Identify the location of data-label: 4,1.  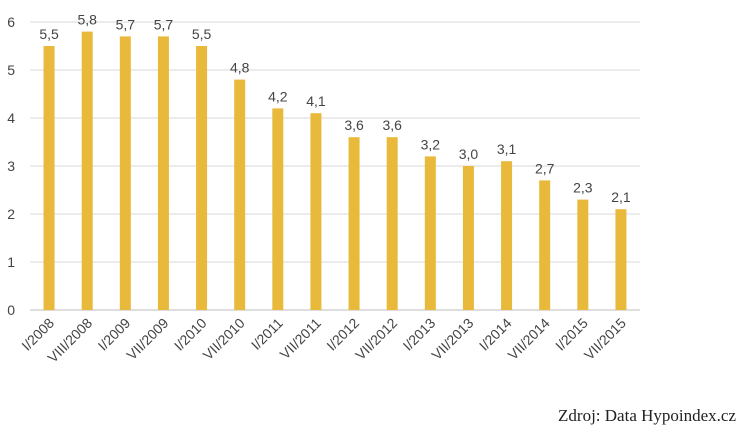
(316, 101).